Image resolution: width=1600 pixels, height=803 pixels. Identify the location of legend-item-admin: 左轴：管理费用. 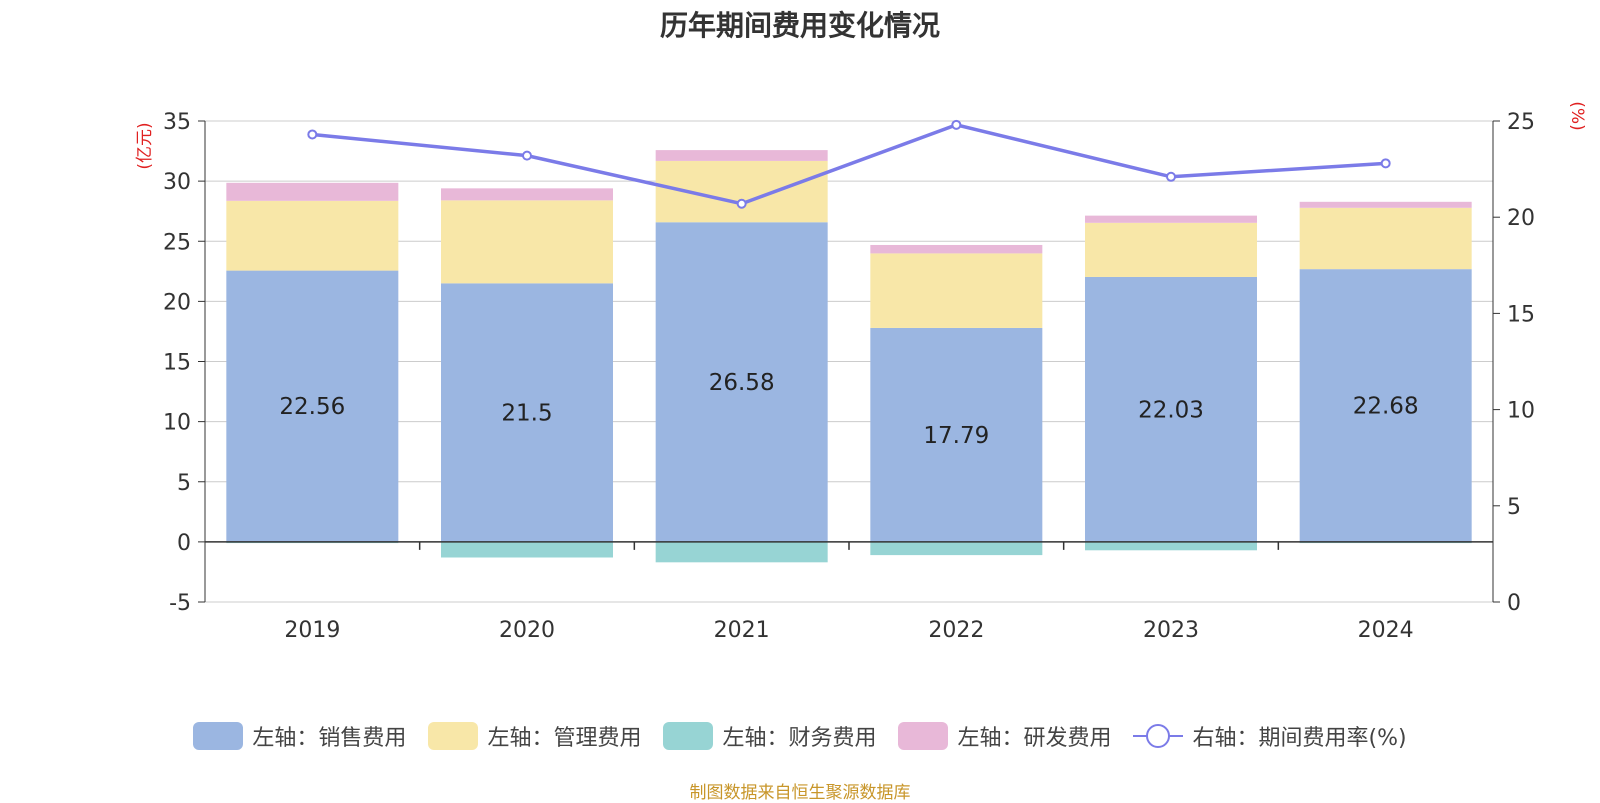
(534, 736).